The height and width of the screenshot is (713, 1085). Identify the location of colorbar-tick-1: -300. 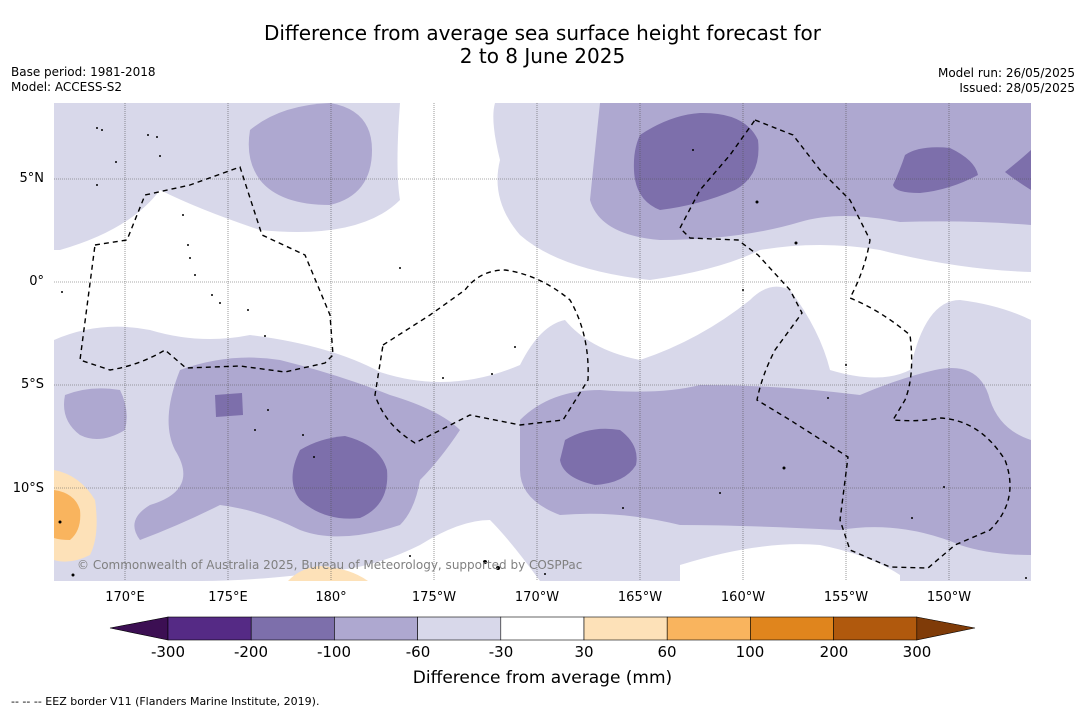
(168, 652).